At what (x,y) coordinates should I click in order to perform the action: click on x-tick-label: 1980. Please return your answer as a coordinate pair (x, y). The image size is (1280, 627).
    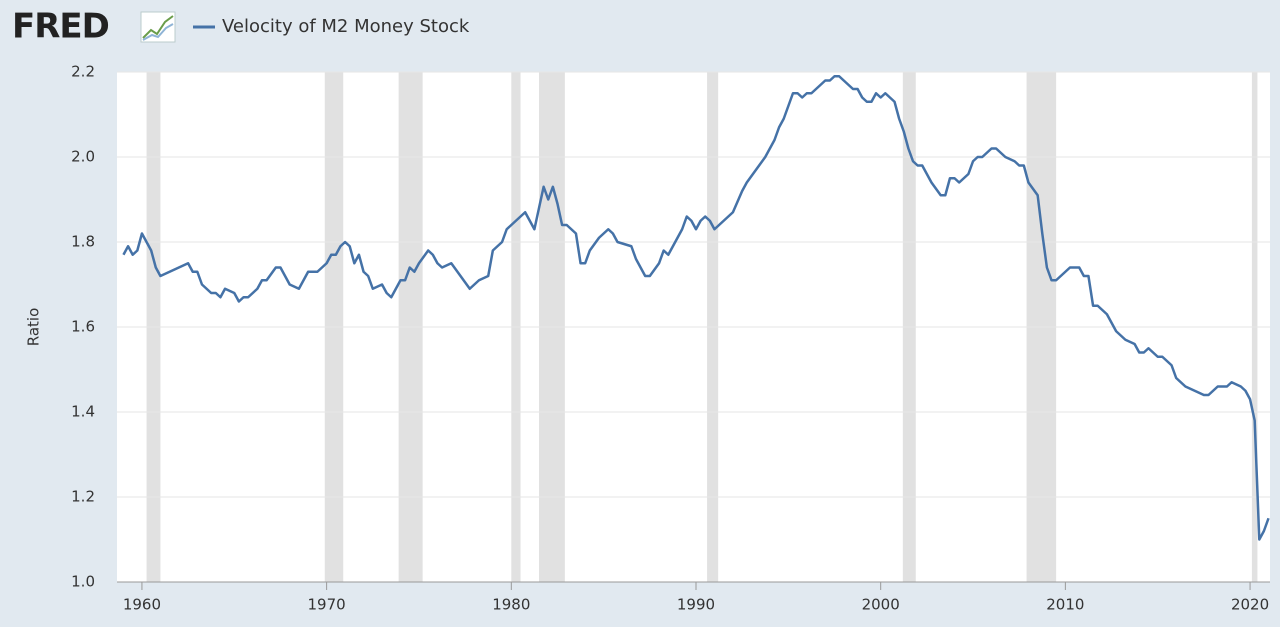
    Looking at the image, I should click on (511, 605).